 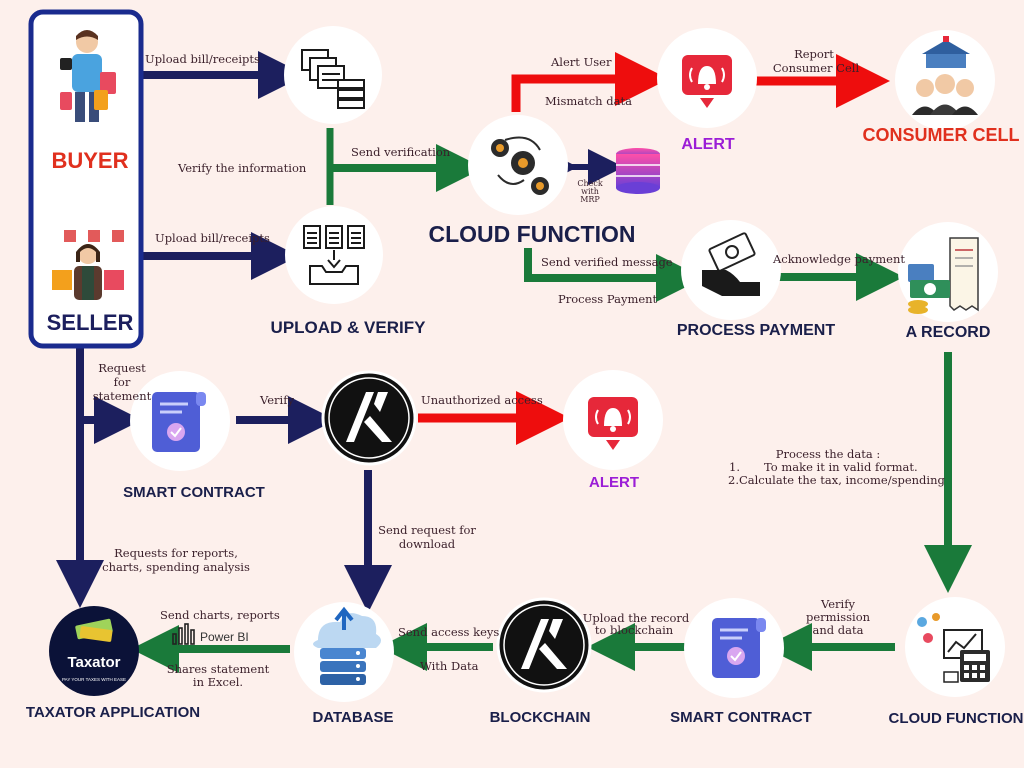 I want to click on label-requests-reports-2: charts, spending analysis, so click(x=176, y=567).